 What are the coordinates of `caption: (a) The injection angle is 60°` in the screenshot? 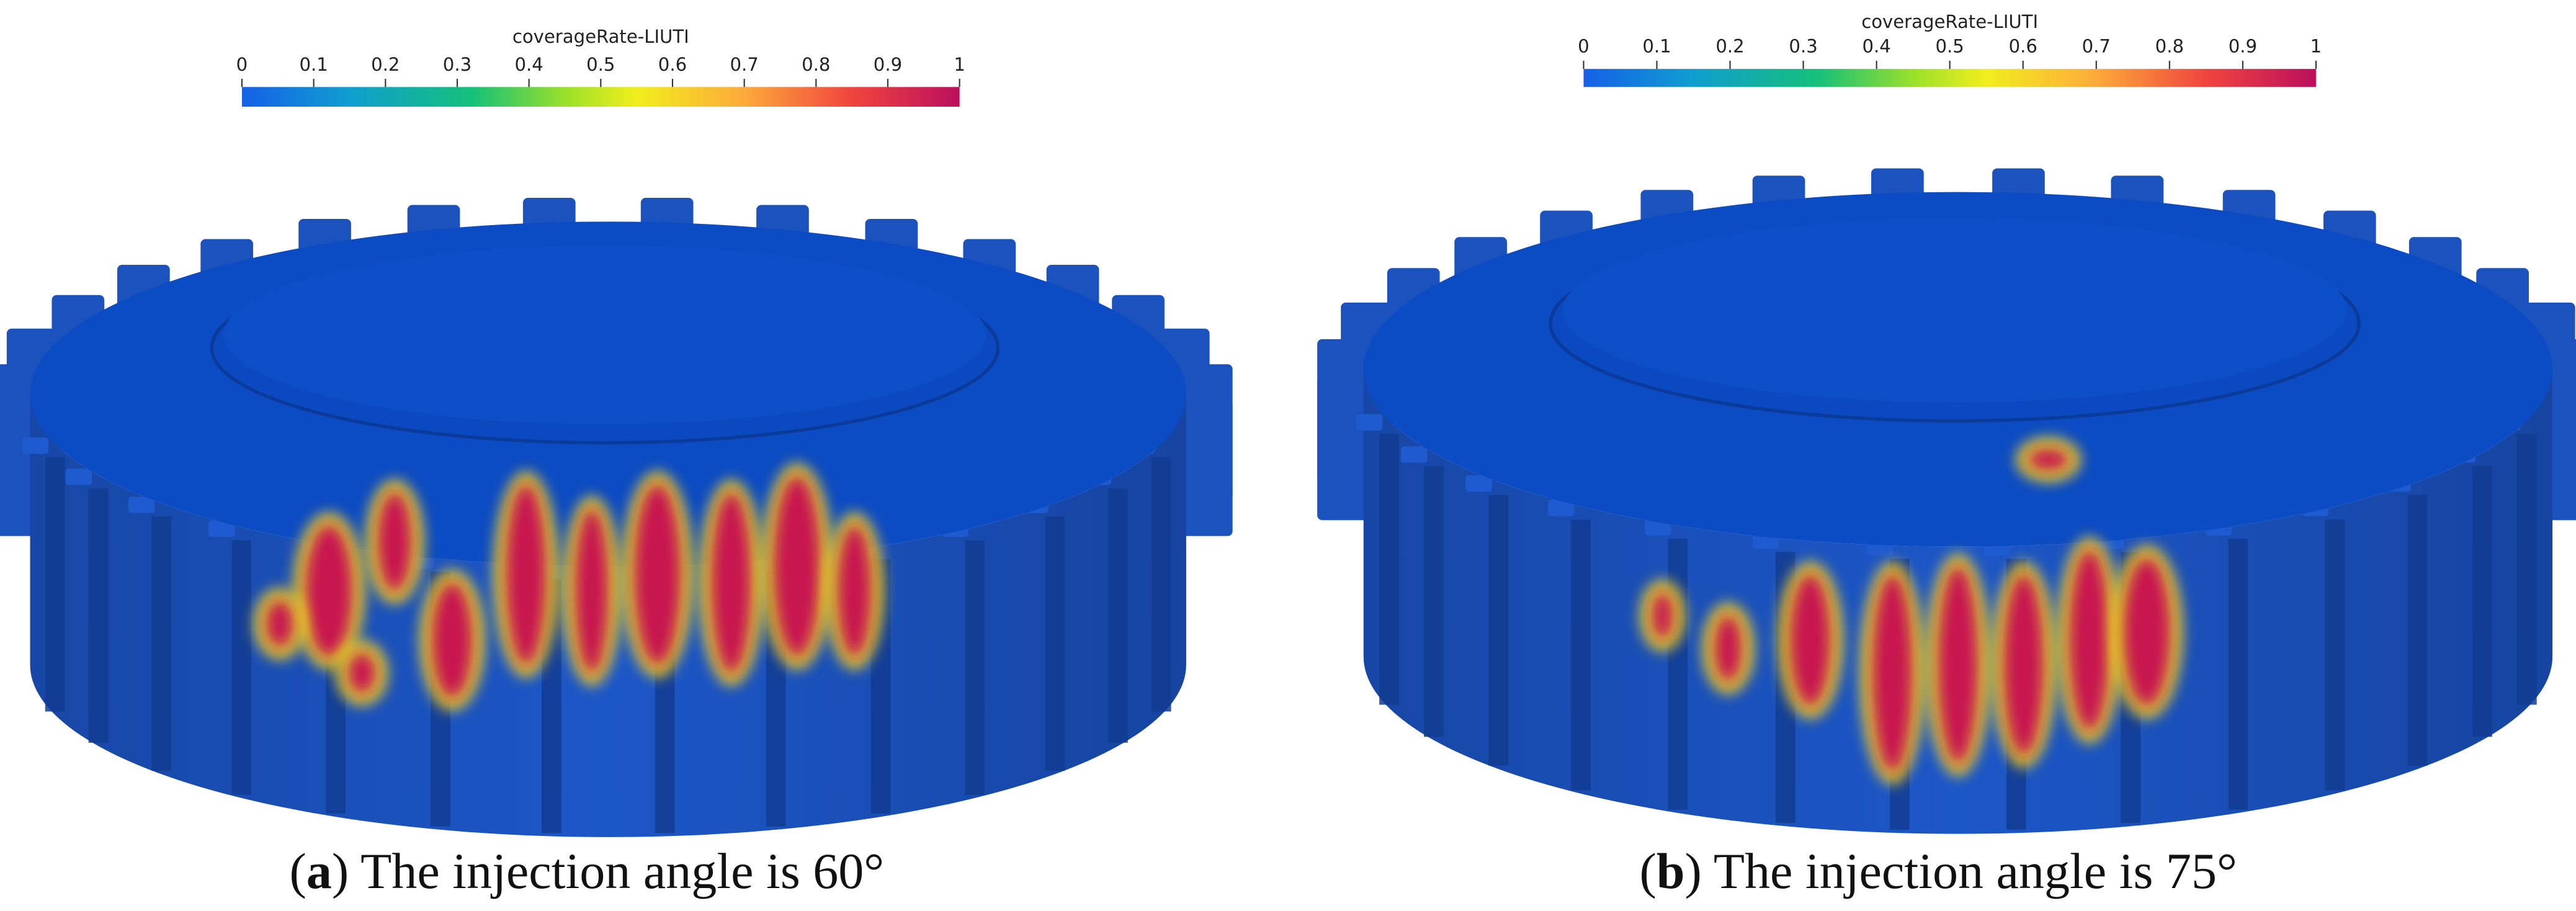 It's located at (586, 871).